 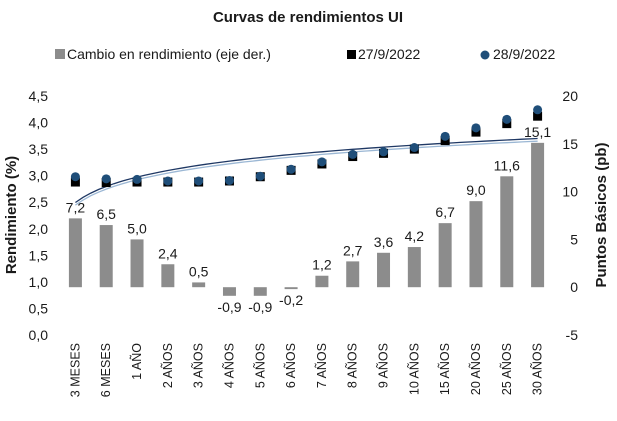 I want to click on y-right-tick-label: 0, so click(x=574, y=287).